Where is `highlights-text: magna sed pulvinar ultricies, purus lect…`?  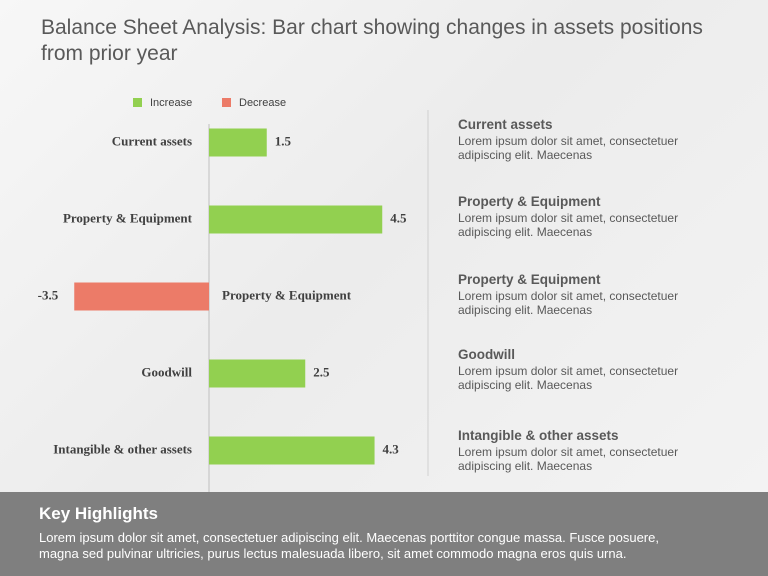
highlights-text: magna sed pulvinar ultricies, purus lect… is located at coordinates (333, 553).